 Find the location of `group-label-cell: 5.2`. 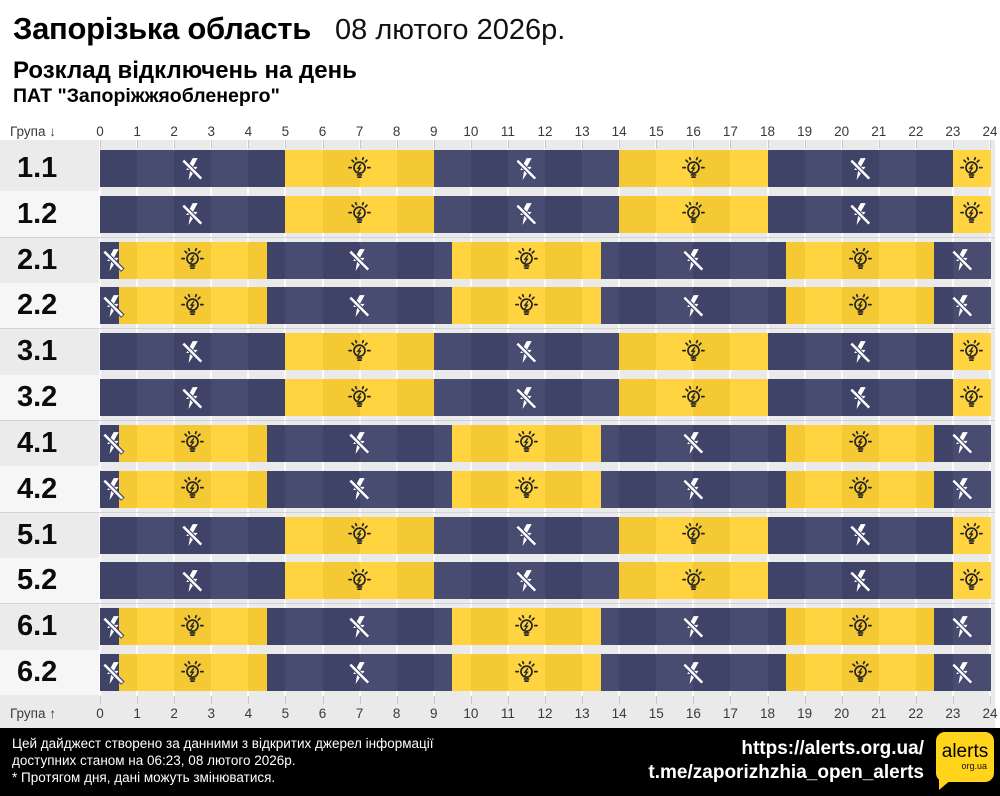

group-label-cell: 5.2 is located at coordinates (50, 580).